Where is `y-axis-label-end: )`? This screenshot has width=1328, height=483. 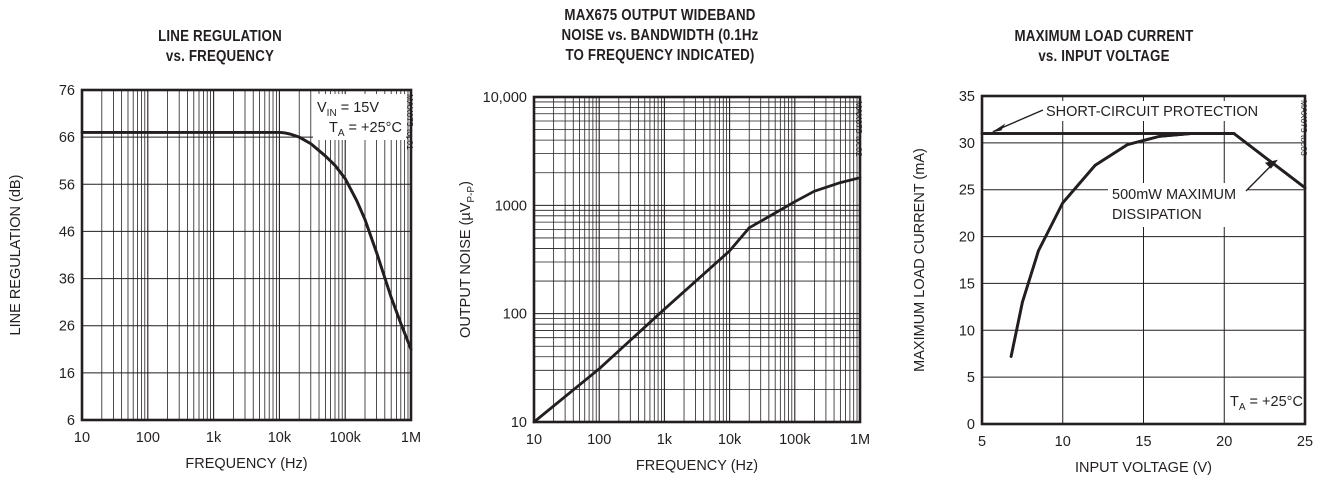
y-axis-label-end: ) is located at coordinates (466, 183).